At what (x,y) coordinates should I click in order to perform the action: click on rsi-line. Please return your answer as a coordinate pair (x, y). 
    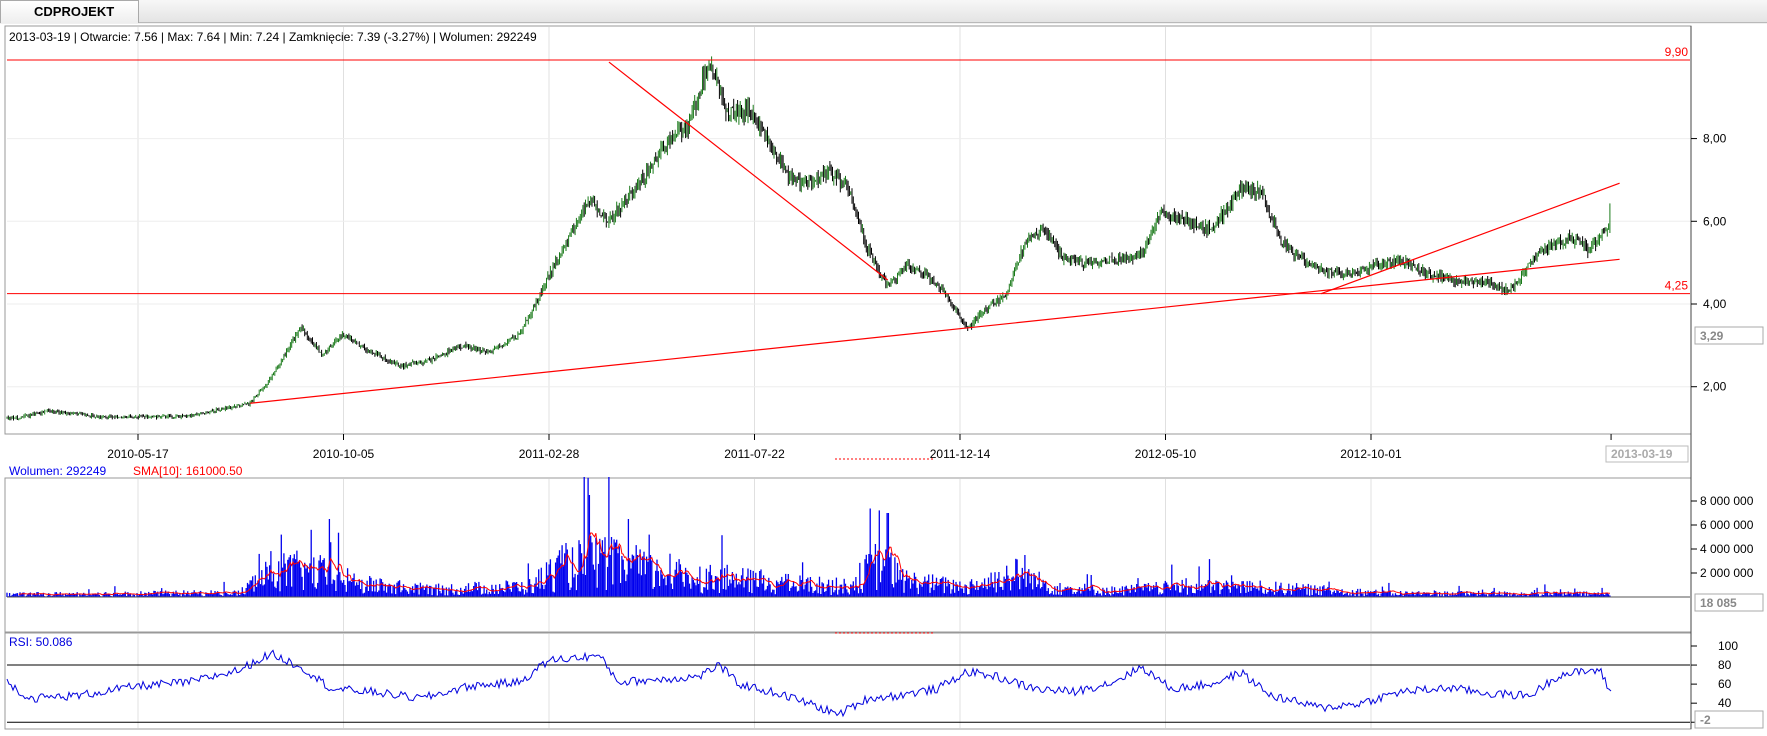
    Looking at the image, I should click on (809, 683).